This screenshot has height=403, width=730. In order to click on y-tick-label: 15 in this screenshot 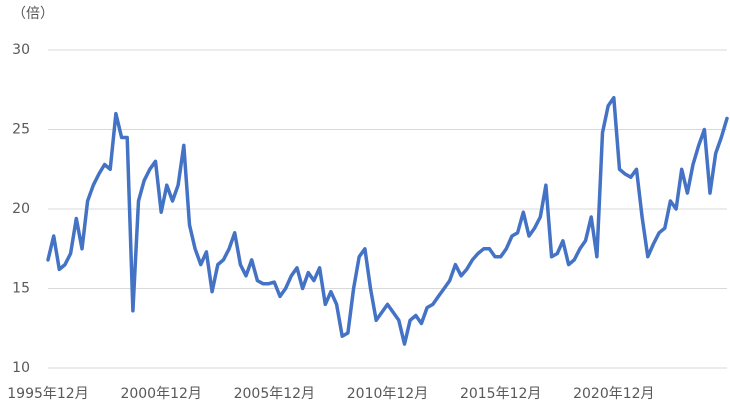, I will do `click(21, 289)`.